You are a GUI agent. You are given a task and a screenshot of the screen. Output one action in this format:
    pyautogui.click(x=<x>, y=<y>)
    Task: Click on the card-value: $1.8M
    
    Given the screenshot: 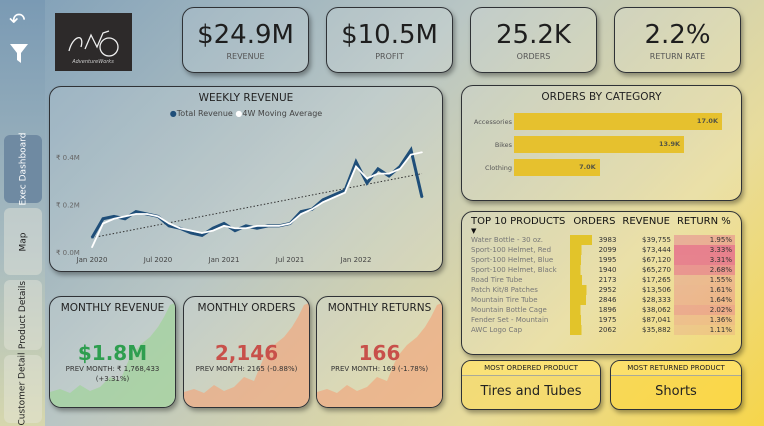 What is the action you would take?
    pyautogui.click(x=112, y=353)
    